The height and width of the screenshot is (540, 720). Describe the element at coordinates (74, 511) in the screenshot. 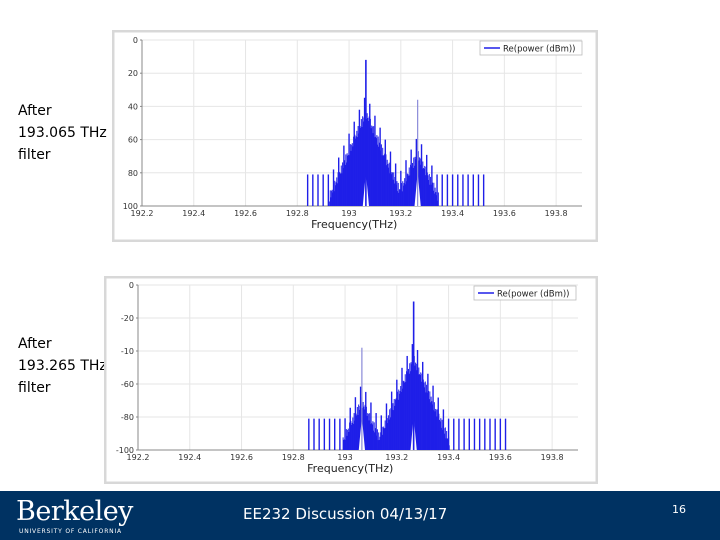

I see `berkeley-logo: Berkeley` at that location.